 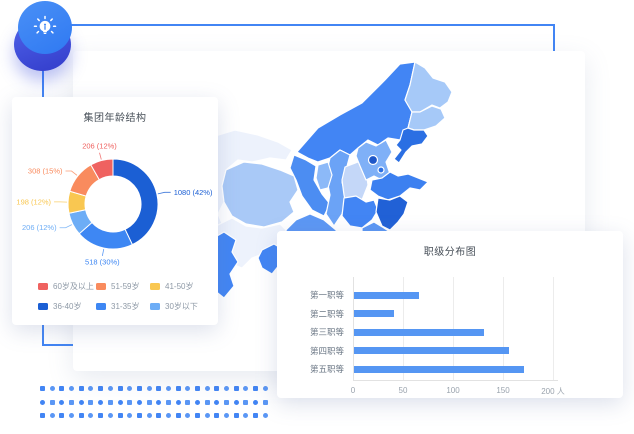 I want to click on legend-item: 30岁以下, so click(x=180, y=306).